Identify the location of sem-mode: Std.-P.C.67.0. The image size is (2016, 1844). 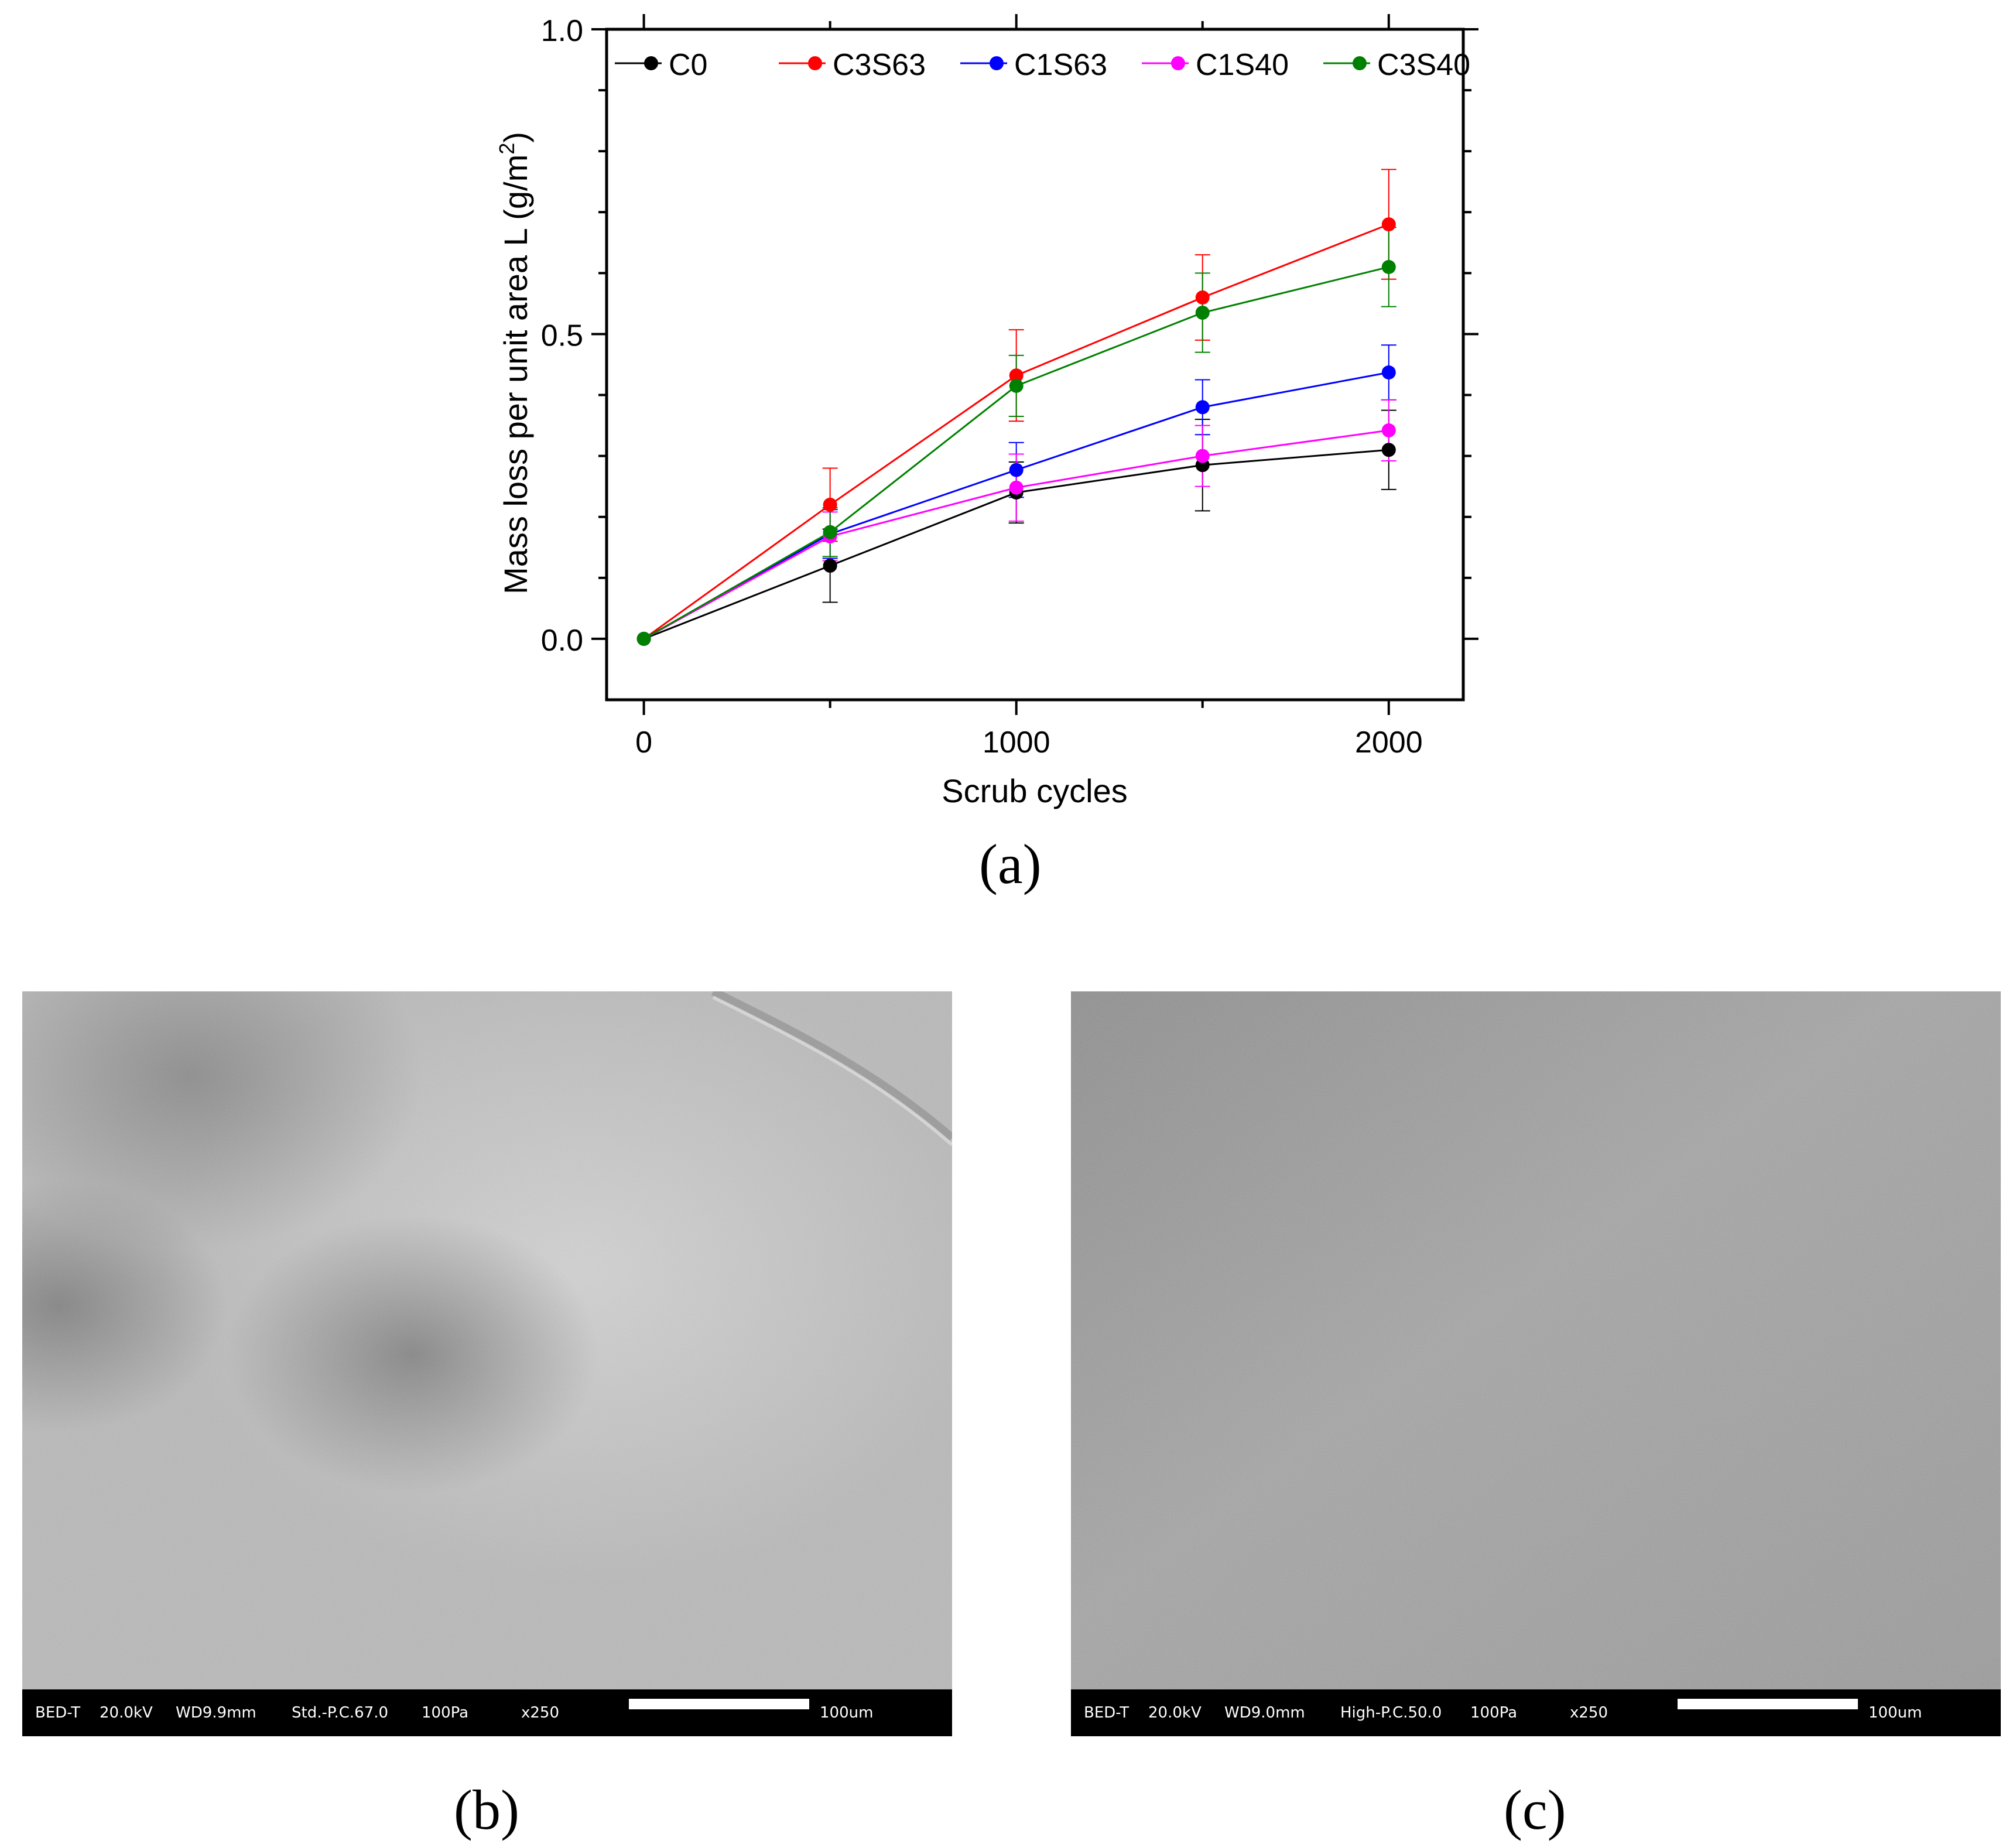
(340, 1713).